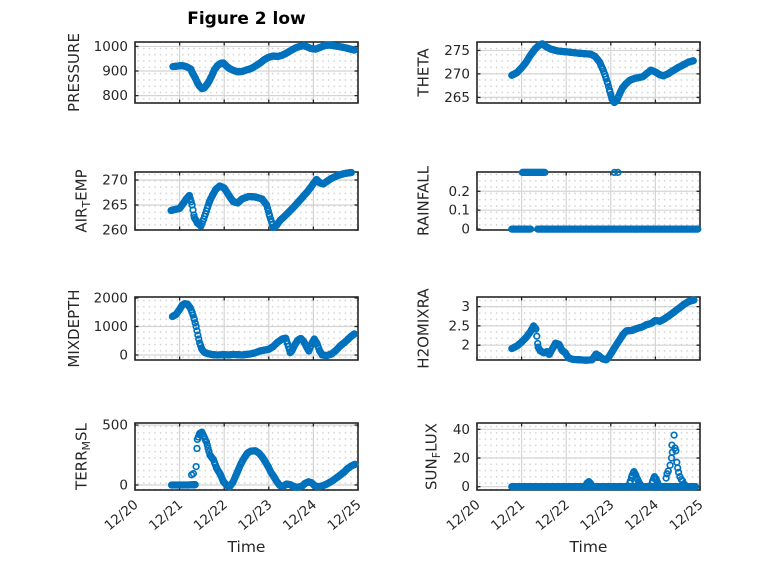  I want to click on y-axis-label: TERRMSL, so click(83, 456).